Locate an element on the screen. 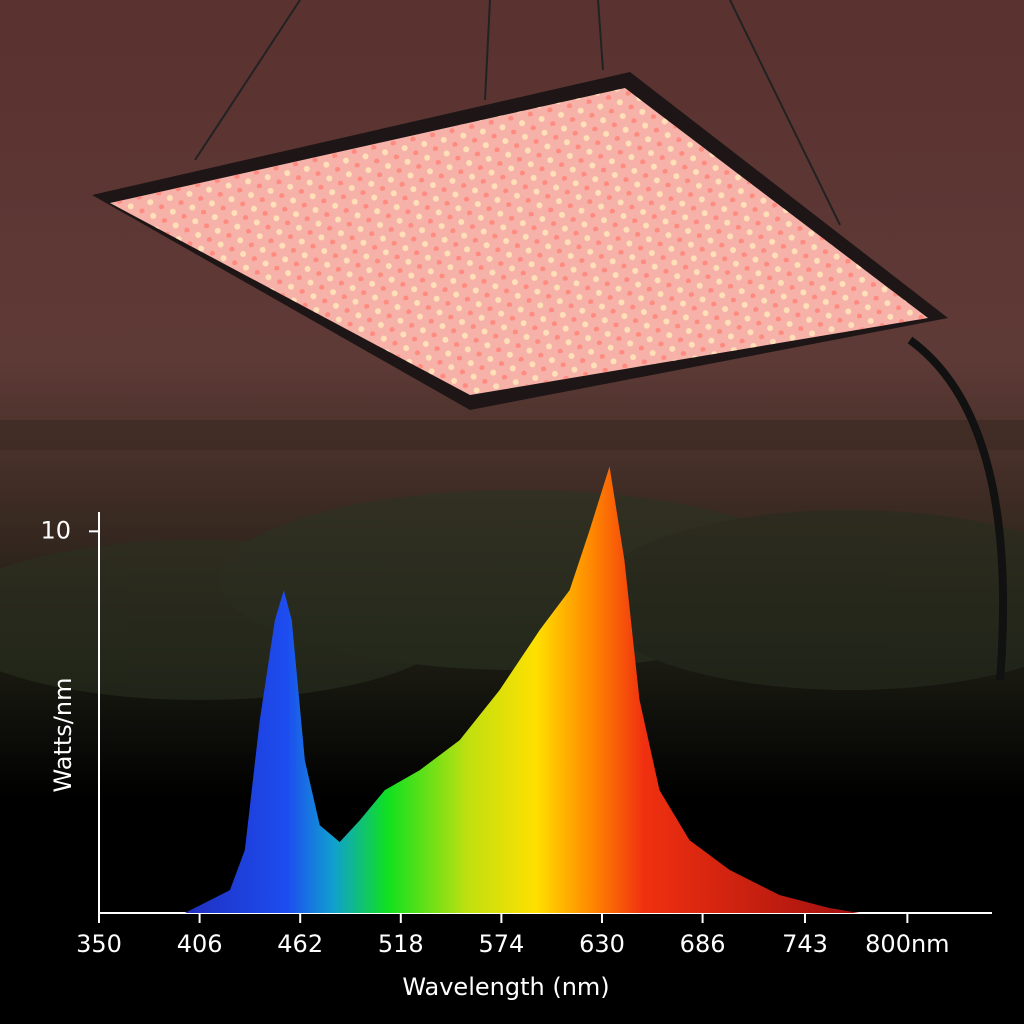 The image size is (1024, 1024). x-tick-label: 406 is located at coordinates (200, 944).